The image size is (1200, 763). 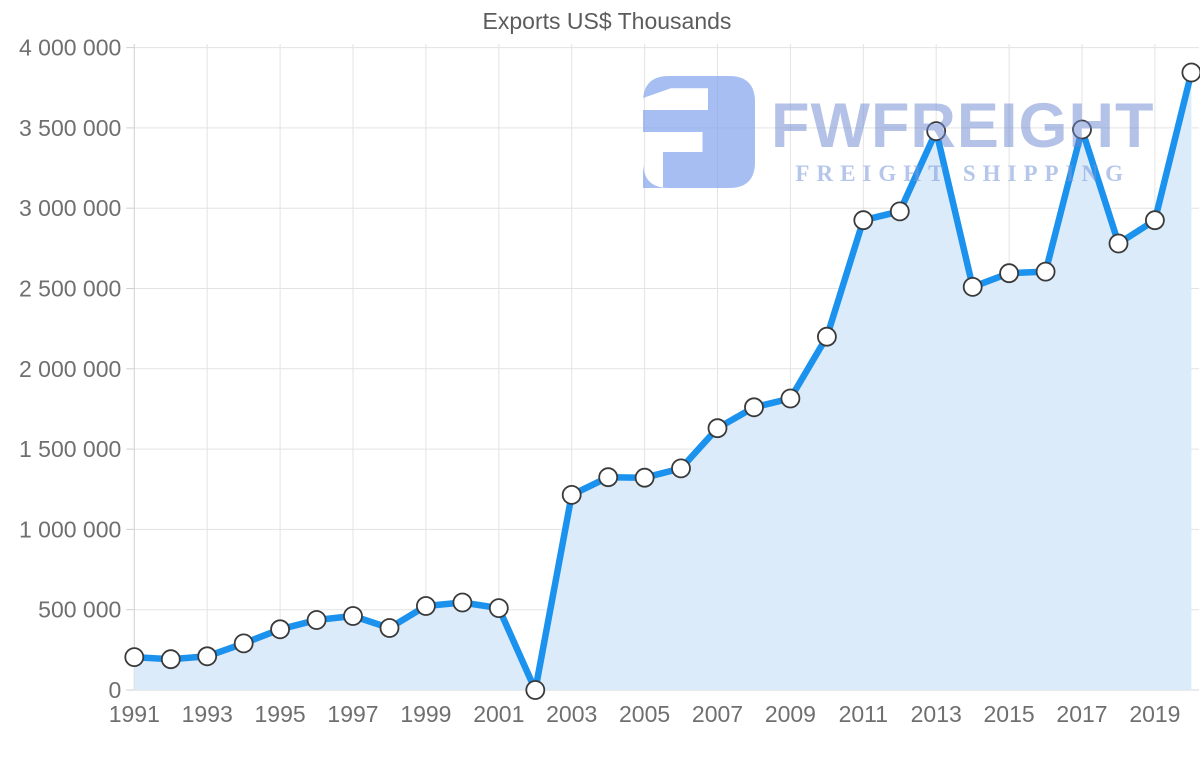 I want to click on y-axis-label: 1 000 000, so click(x=70, y=529).